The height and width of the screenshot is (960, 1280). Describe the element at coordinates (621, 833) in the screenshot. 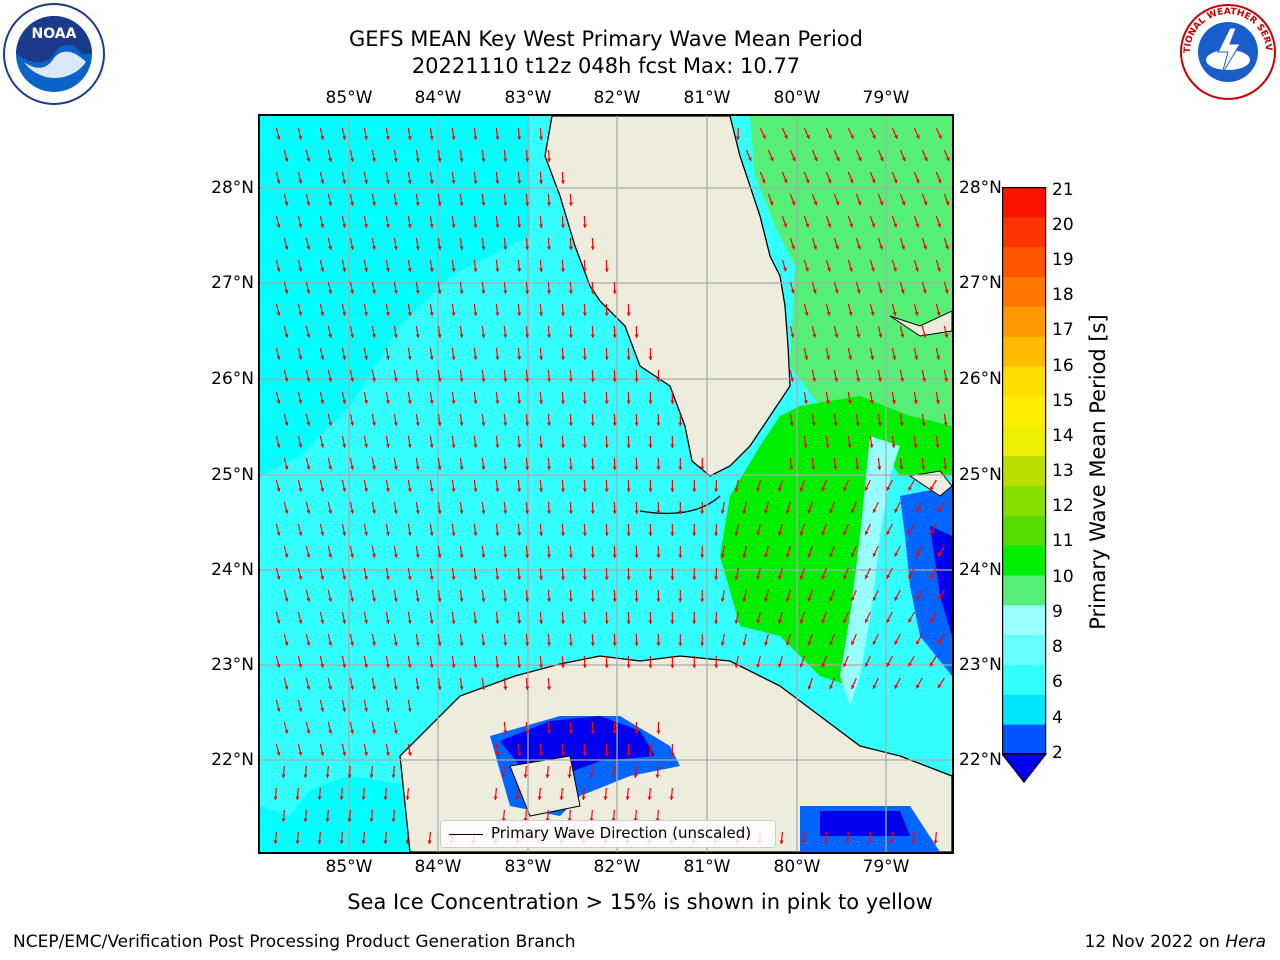

I see `legend-label: Primary Wave Direction (unscaled)` at that location.